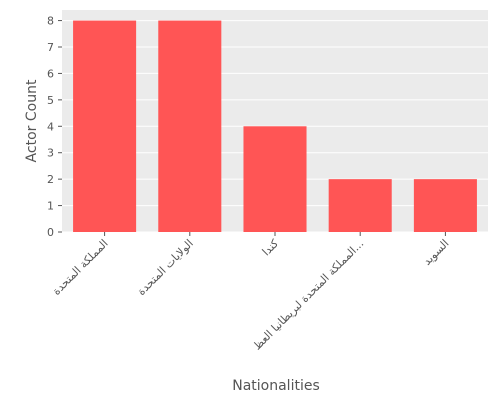 Image resolution: width=500 pixels, height=400 pixels. I want to click on x-tick-label: السويد, so click(436, 252).